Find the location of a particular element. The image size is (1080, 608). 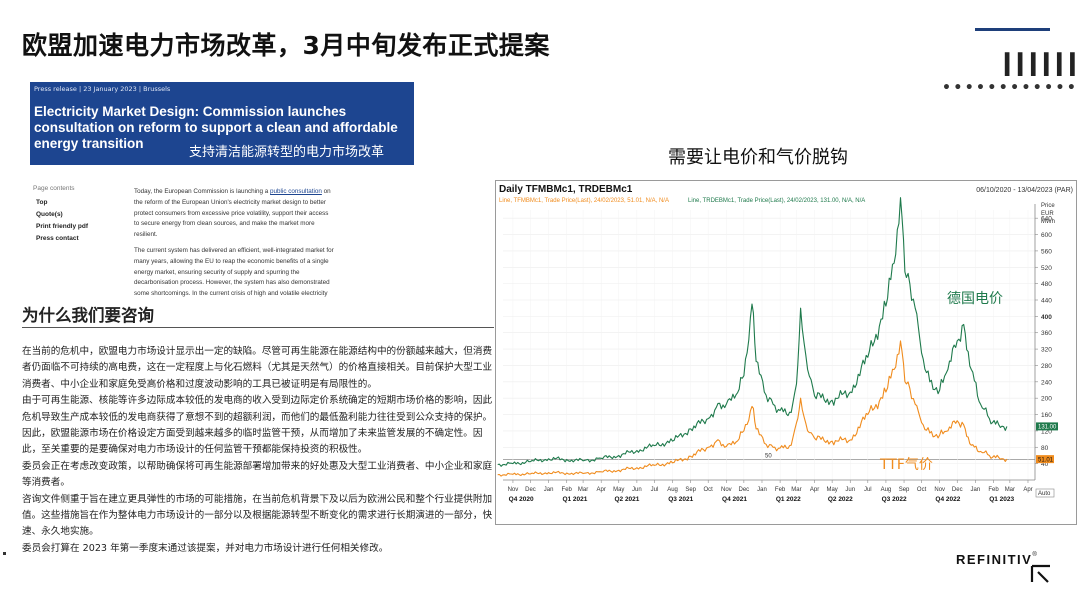

page-contents-link-top: Top is located at coordinates (42, 202).